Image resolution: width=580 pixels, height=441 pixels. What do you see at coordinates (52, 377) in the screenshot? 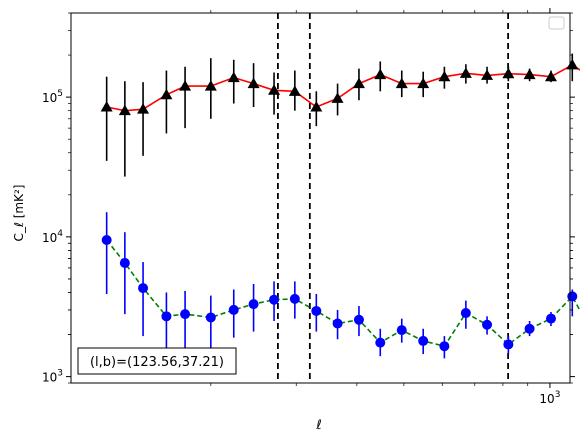
I see `y-tick-label: 10³` at bounding box center [52, 377].